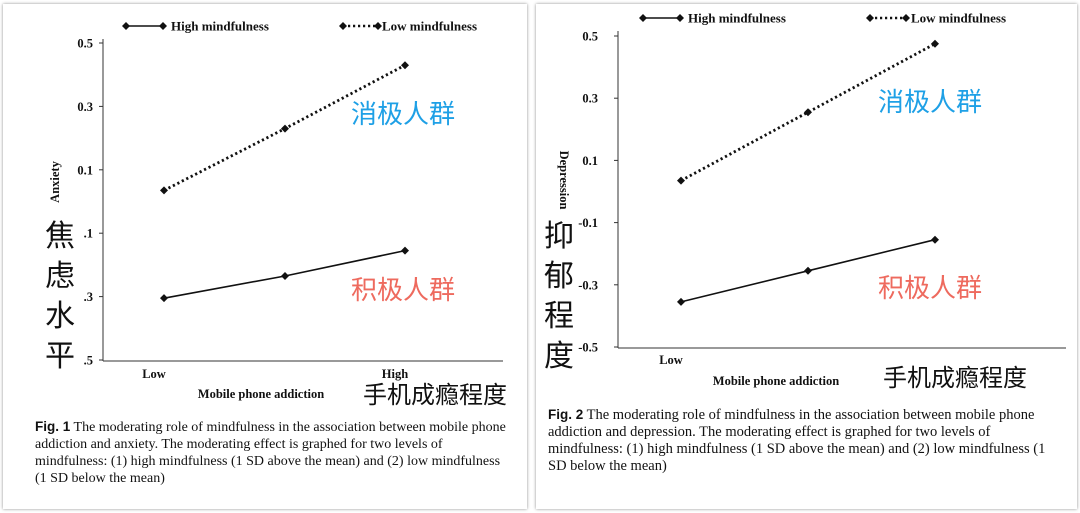 The height and width of the screenshot is (513, 1080). Describe the element at coordinates (60, 276) in the screenshot. I see `annotation-y-axis-cn-2: 虑` at that location.